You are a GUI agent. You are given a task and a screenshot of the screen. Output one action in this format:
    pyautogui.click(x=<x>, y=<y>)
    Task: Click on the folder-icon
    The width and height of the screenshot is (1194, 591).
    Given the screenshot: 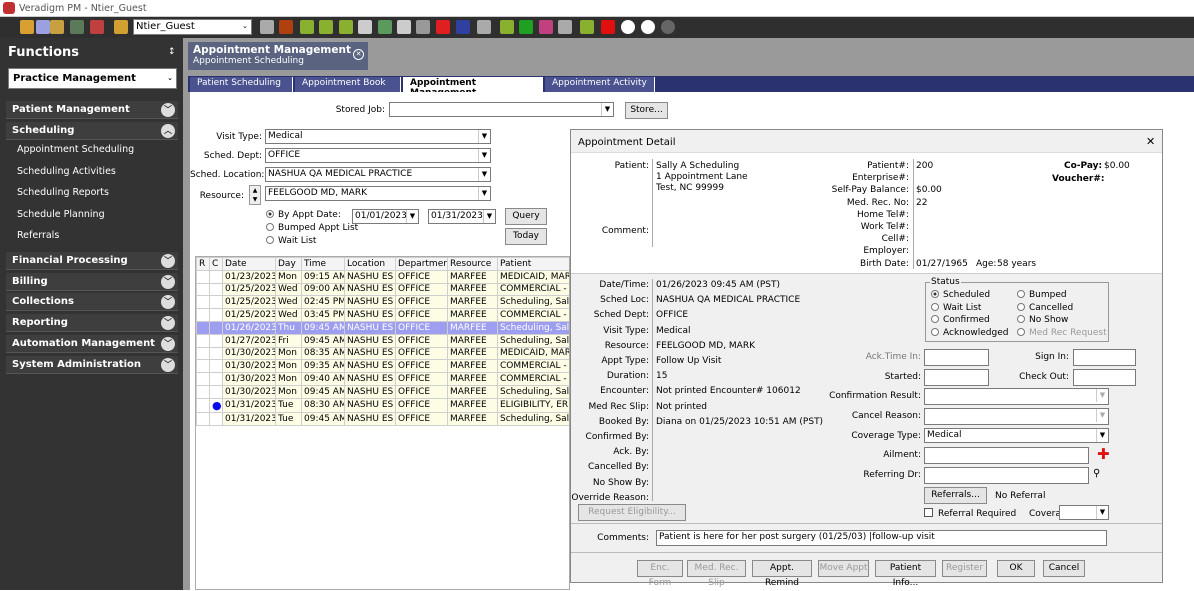 What is the action you would take?
    pyautogui.click(x=57, y=27)
    